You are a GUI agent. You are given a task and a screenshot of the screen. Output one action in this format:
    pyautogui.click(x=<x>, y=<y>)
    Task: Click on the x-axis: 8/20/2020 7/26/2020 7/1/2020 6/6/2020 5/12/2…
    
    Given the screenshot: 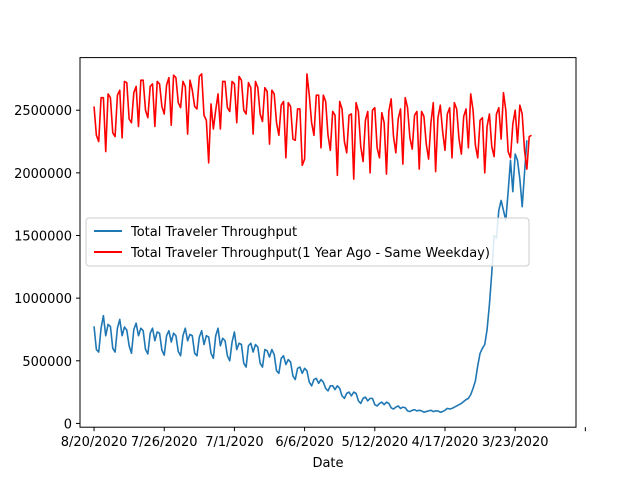 What is the action you would take?
    pyautogui.click(x=323, y=438)
    